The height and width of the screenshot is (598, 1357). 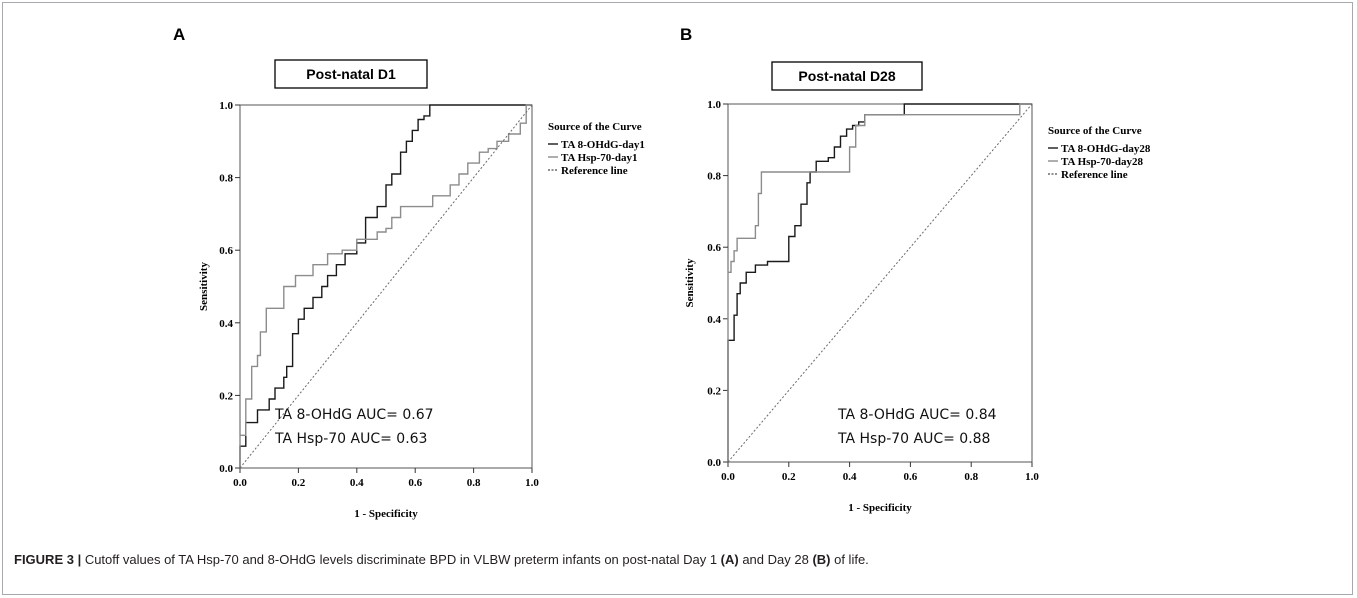 What do you see at coordinates (971, 477) in the screenshot?
I see `panel-b-x-tick-label: 0.8` at bounding box center [971, 477].